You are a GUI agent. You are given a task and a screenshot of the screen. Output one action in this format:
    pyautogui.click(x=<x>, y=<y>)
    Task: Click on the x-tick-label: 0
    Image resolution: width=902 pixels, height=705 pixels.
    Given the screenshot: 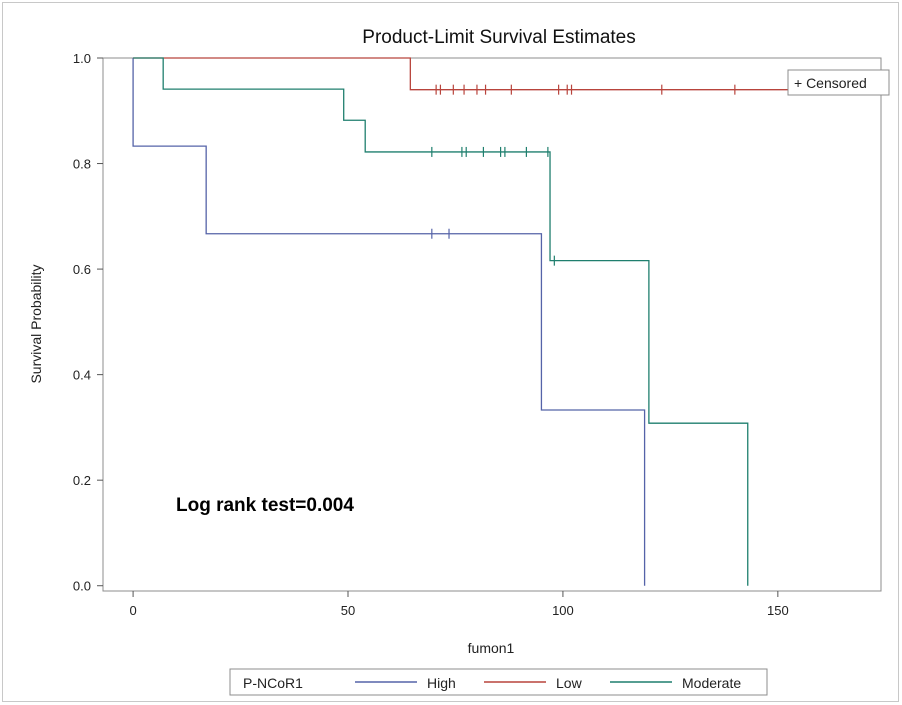 What is the action you would take?
    pyautogui.click(x=132, y=610)
    